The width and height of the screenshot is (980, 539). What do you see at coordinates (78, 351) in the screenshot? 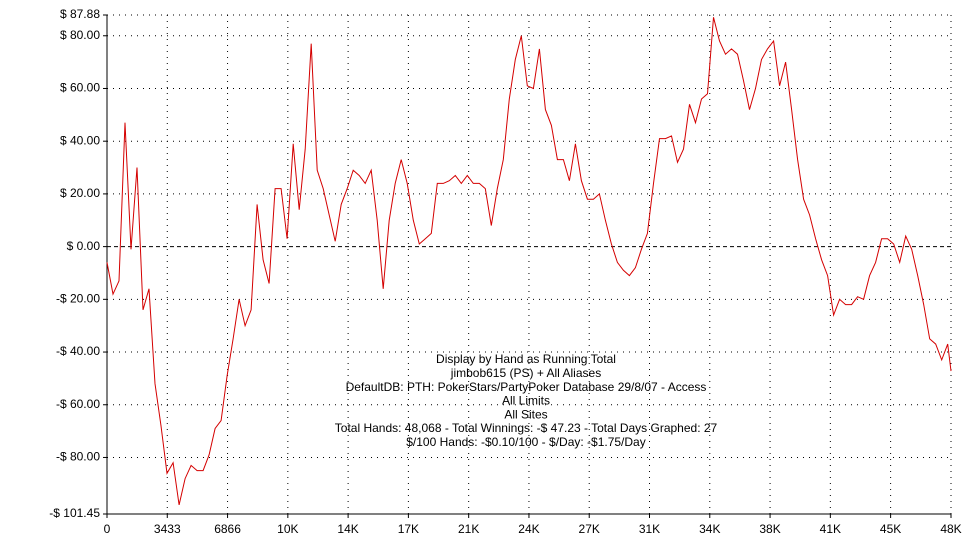
I see `y-tick-label: -$ 40.00` at bounding box center [78, 351].